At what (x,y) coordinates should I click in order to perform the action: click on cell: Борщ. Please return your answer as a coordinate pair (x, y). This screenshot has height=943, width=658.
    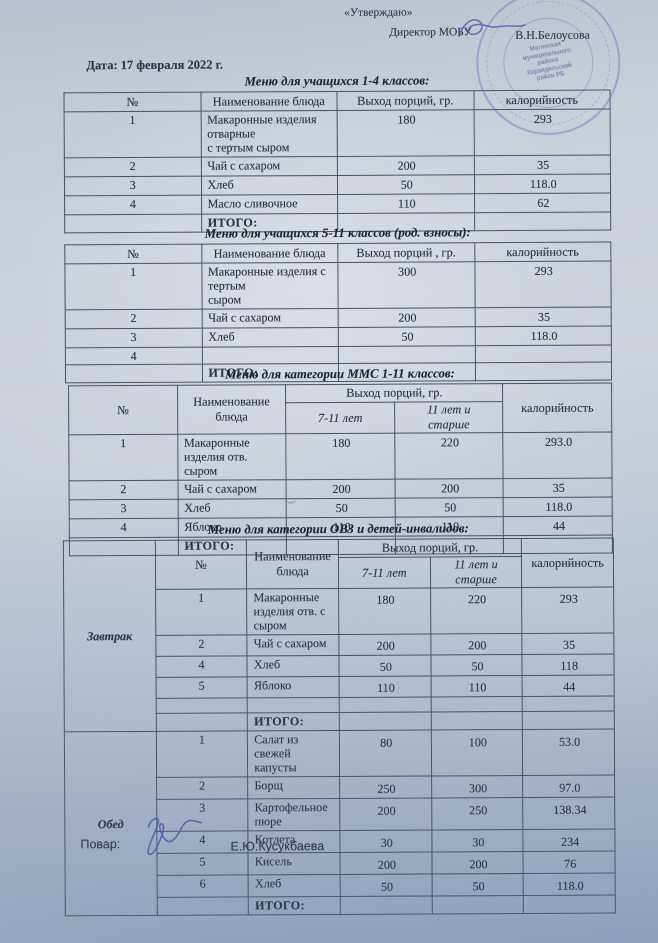
    Looking at the image, I should click on (293, 787).